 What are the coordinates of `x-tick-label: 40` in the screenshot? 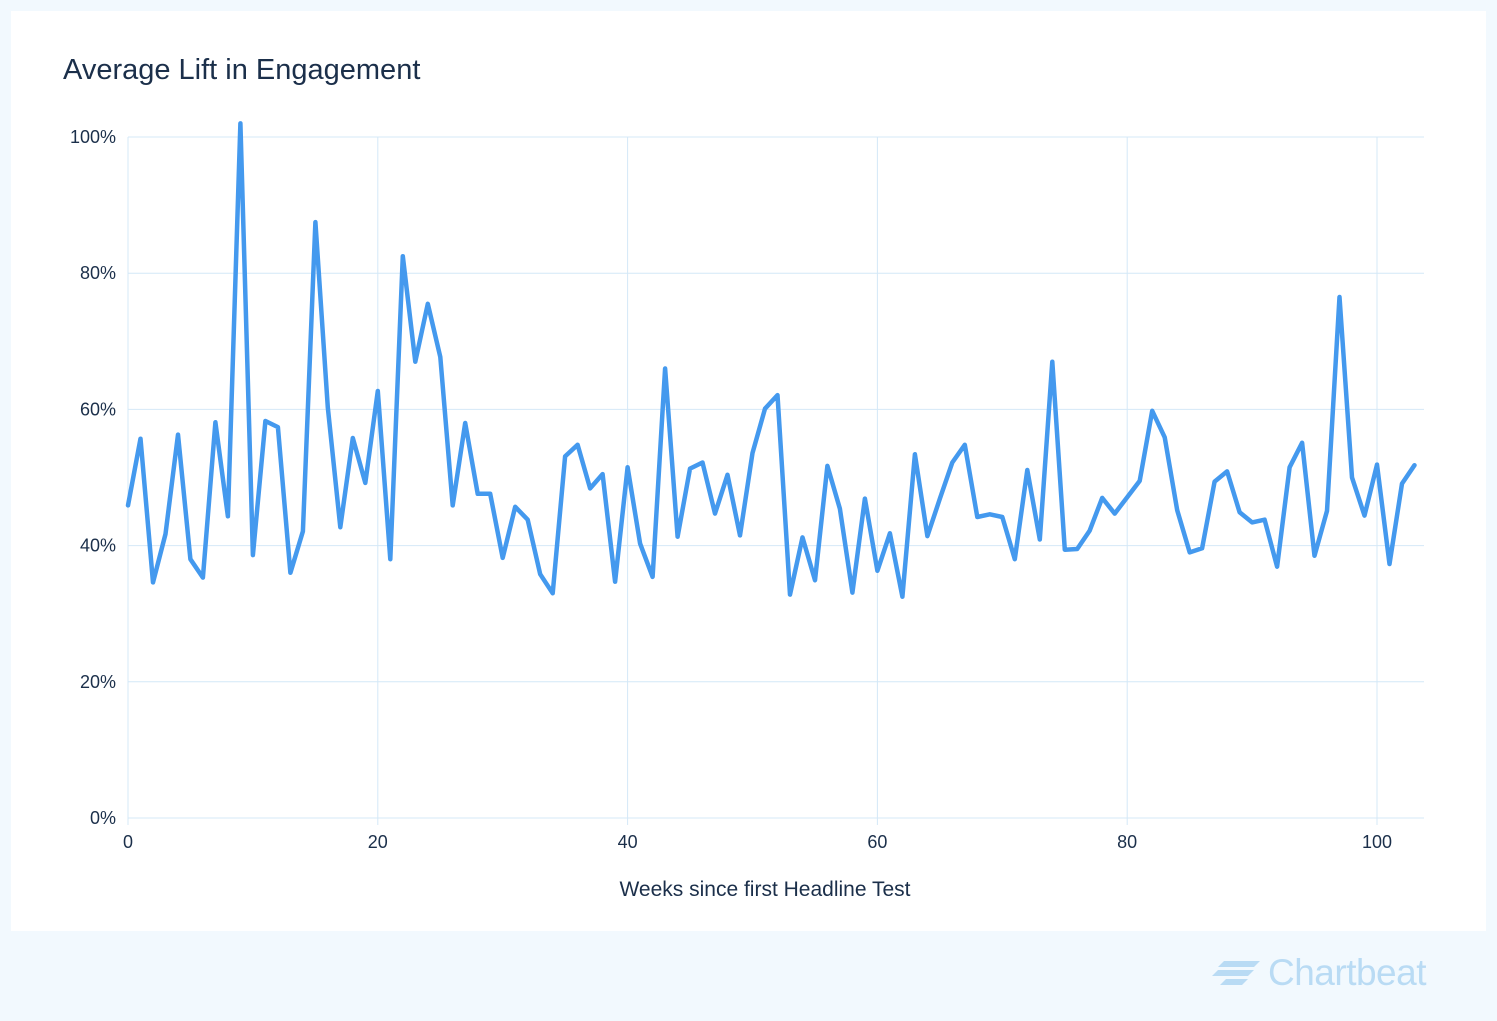 It's located at (628, 842).